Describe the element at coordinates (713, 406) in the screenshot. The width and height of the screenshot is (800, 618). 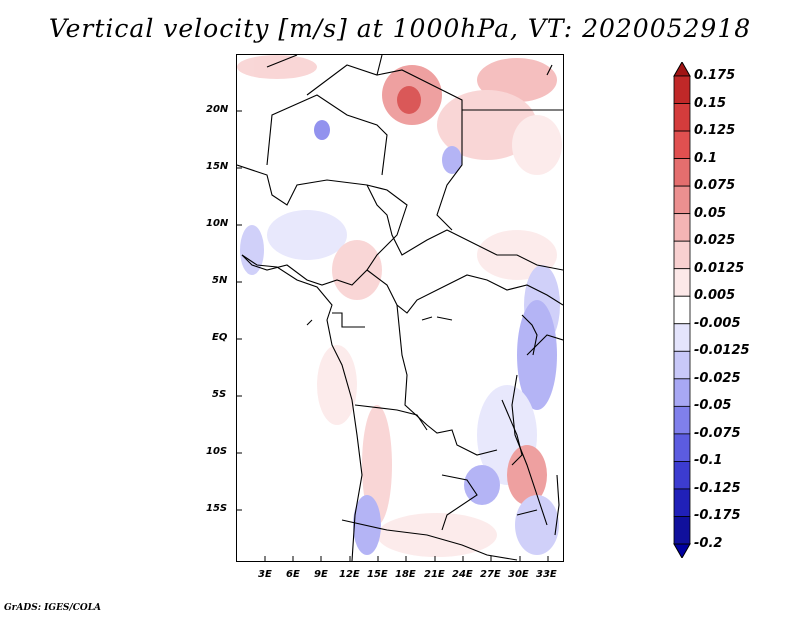
I see `colorbar-label: -0.05` at that location.